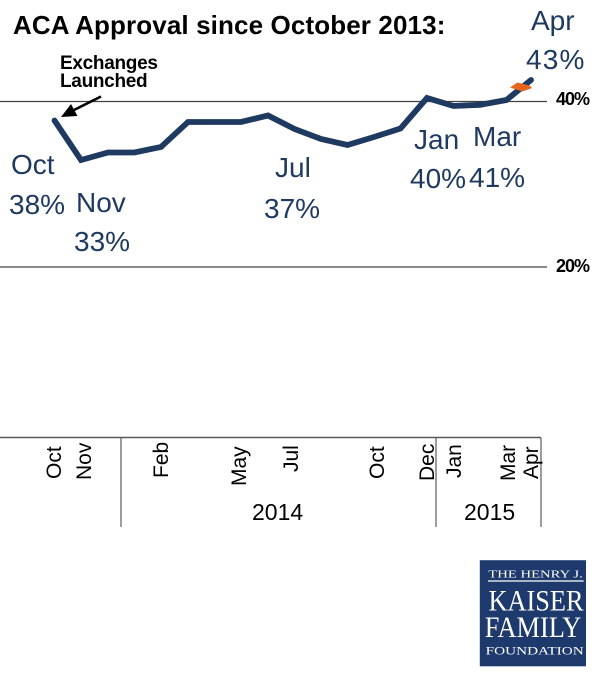  Describe the element at coordinates (535, 575) in the screenshot. I see `svg-text: THE HENRY J.` at that location.